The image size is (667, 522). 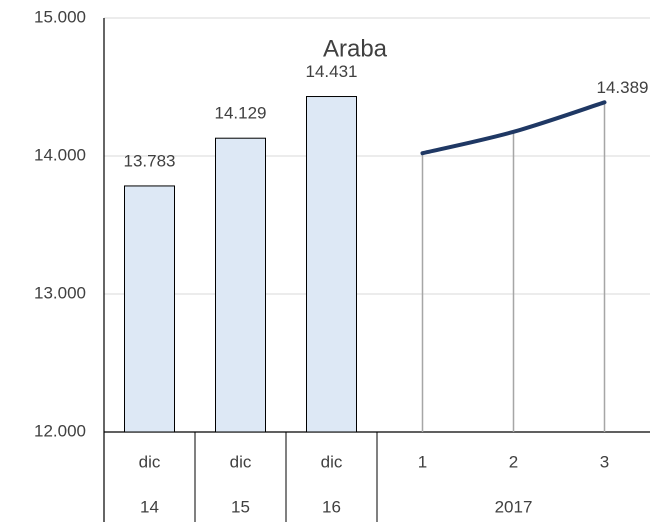 What do you see at coordinates (513, 128) in the screenshot?
I see `line` at bounding box center [513, 128].